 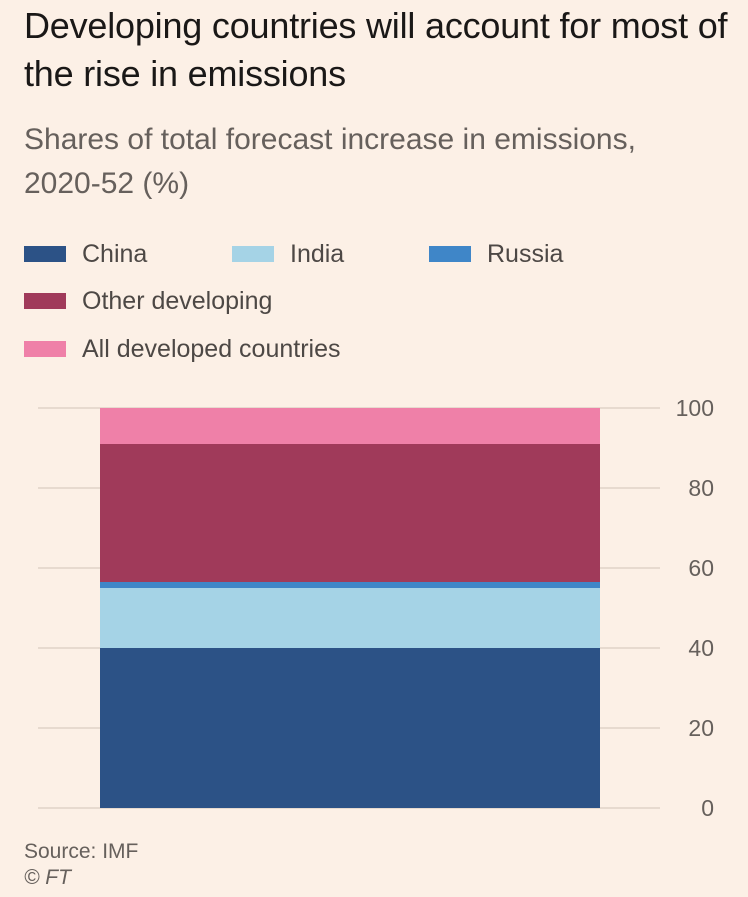 I want to click on legend-item-china: China, so click(x=85, y=254).